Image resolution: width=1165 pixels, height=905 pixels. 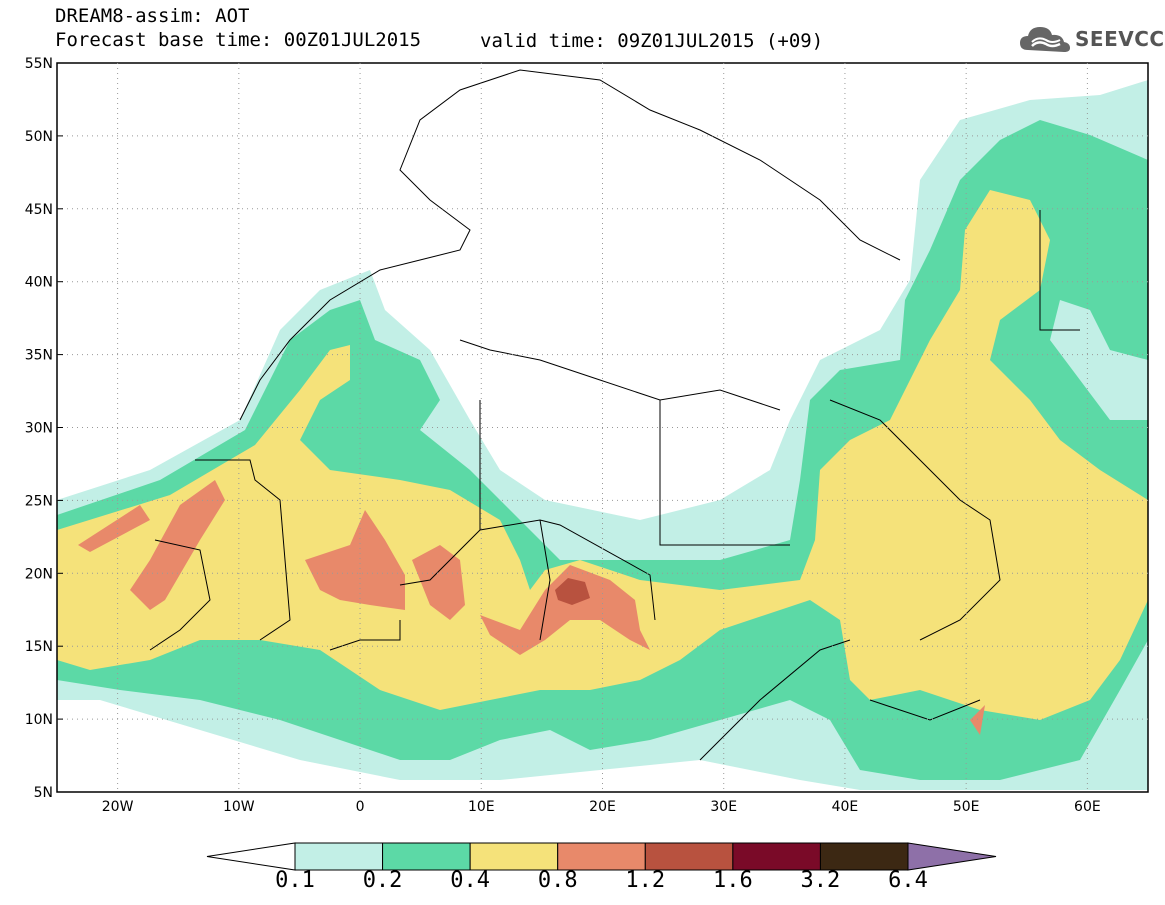 What do you see at coordinates (723, 807) in the screenshot?
I see `x-tick-label: 30E` at bounding box center [723, 807].